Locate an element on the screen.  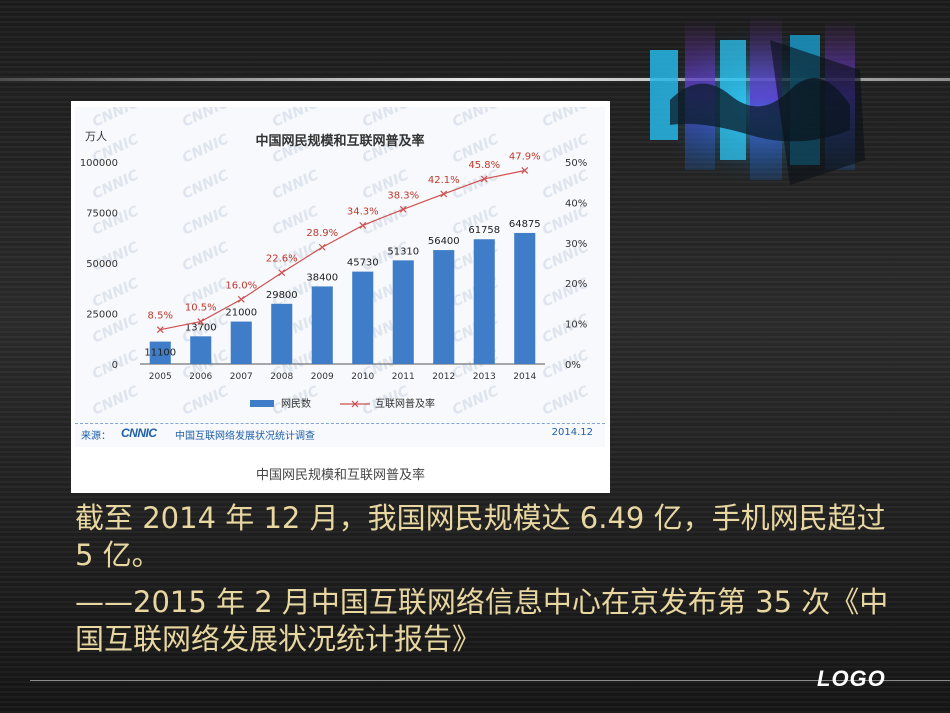
y-right-tick: 30% is located at coordinates (576, 244).